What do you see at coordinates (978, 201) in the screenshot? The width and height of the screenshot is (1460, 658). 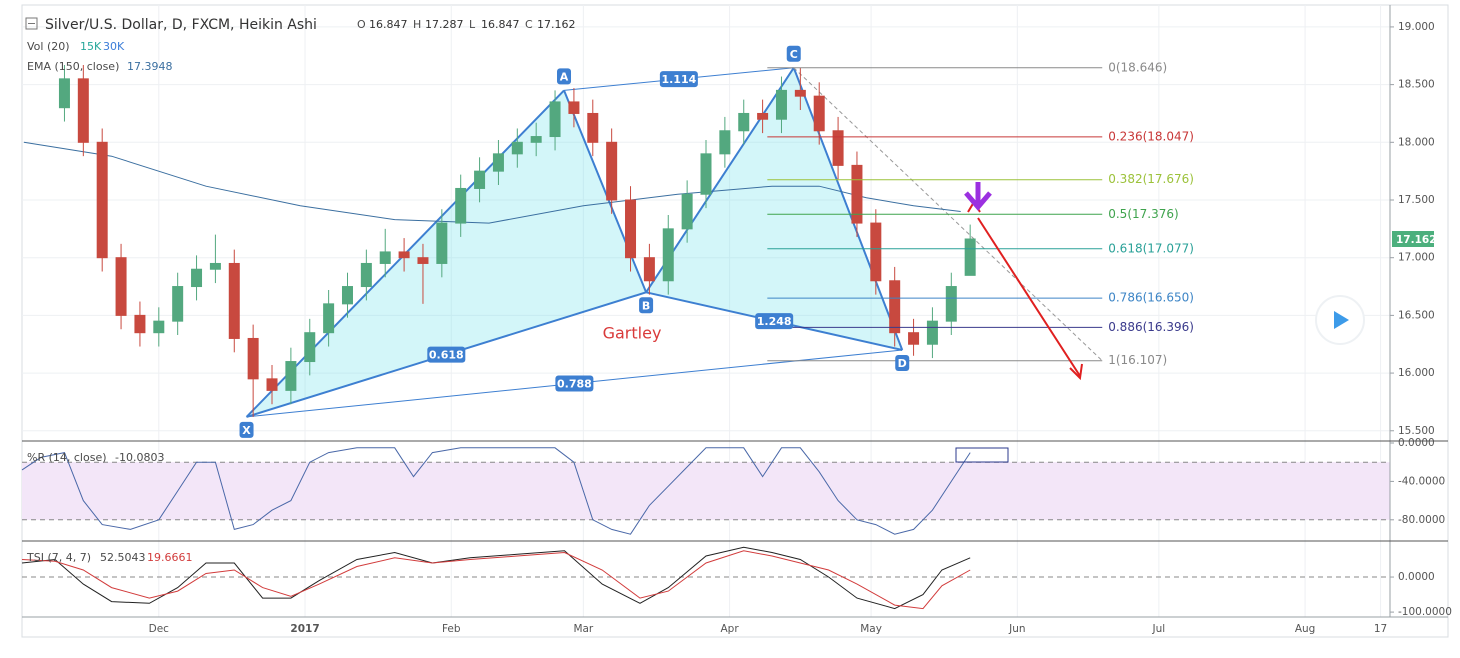 I see `purple-arrow-head` at bounding box center [978, 201].